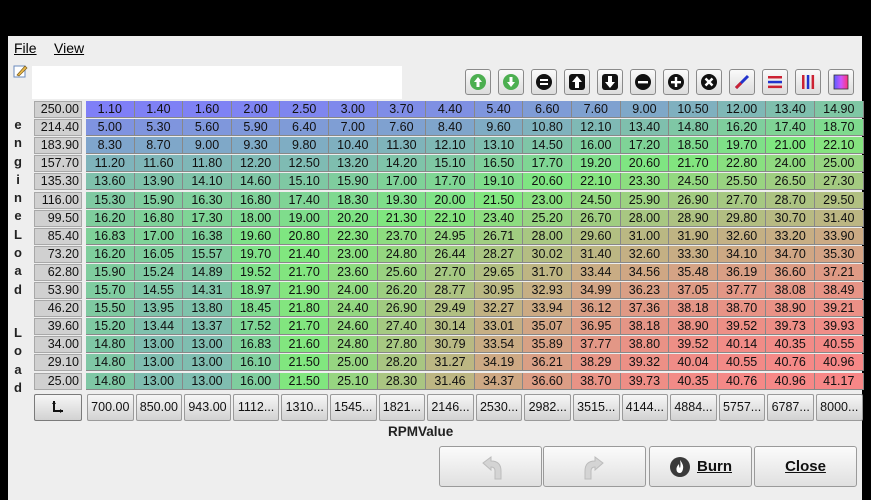 This screenshot has width=871, height=500. I want to click on table-cell: 17.00, so click(402, 182).